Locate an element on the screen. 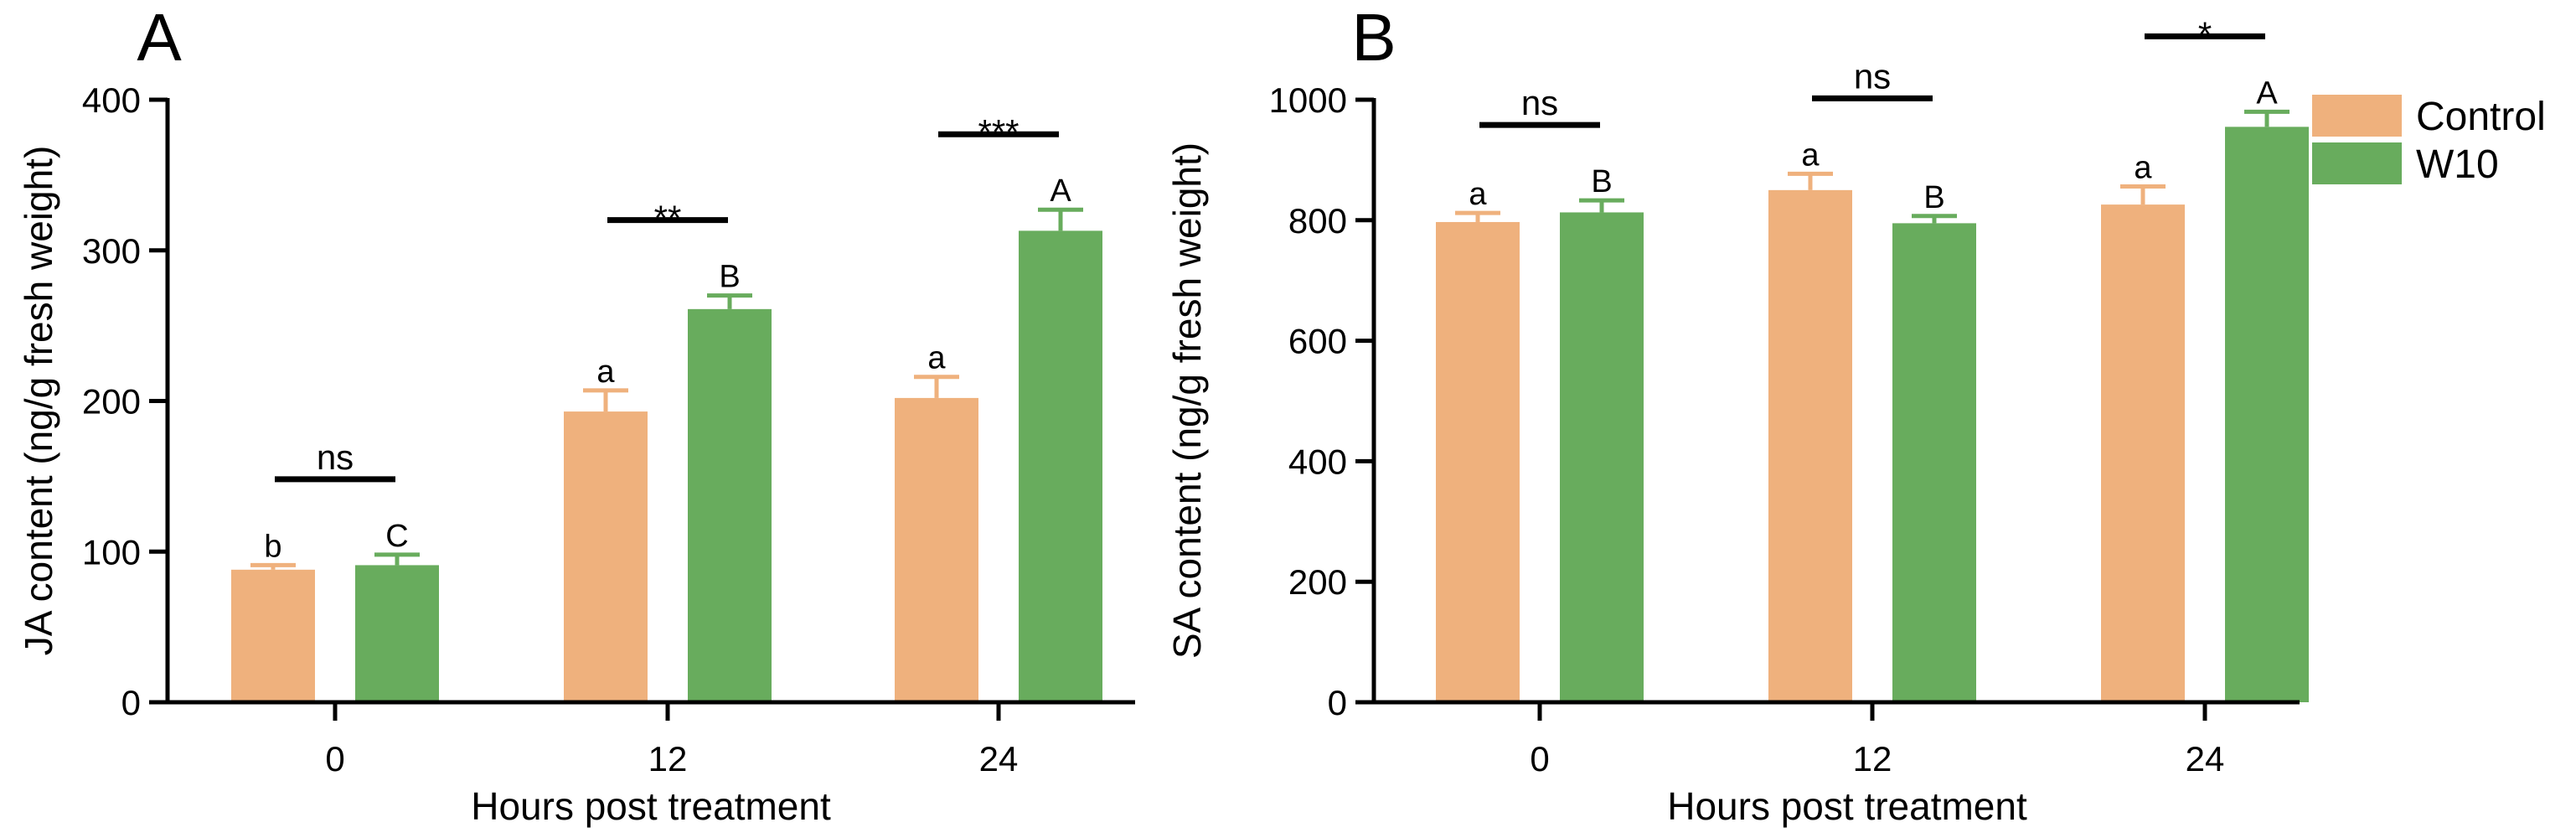 The image size is (2576, 838). y-tick-label-800: 800 is located at coordinates (1317, 221).